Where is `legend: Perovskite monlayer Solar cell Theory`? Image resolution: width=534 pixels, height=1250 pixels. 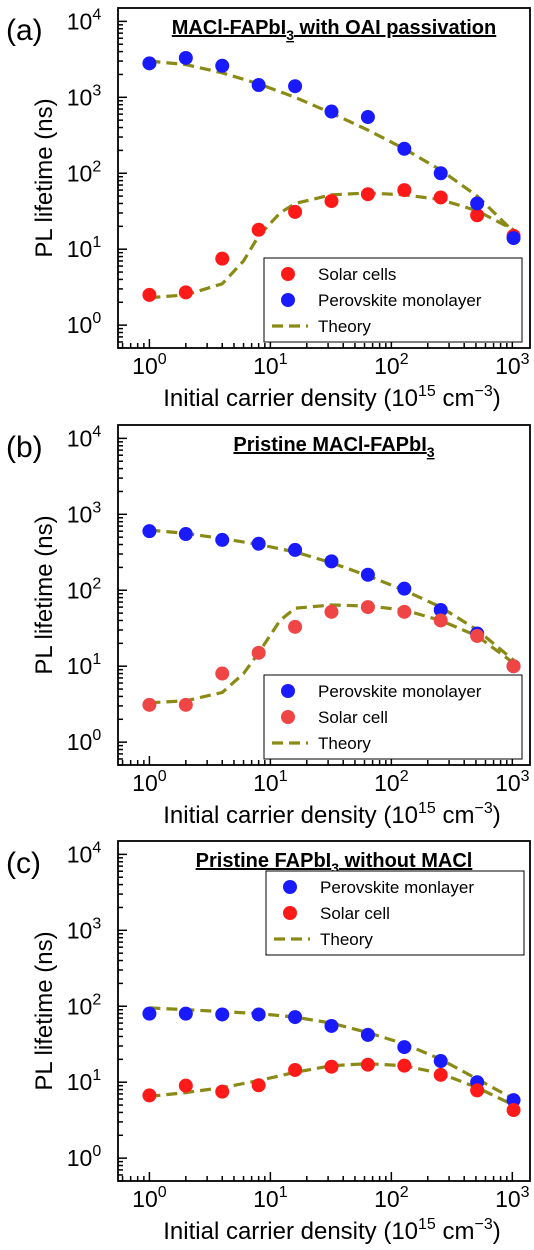
legend: Perovskite monlayer Solar cell Theory is located at coordinates (395, 913).